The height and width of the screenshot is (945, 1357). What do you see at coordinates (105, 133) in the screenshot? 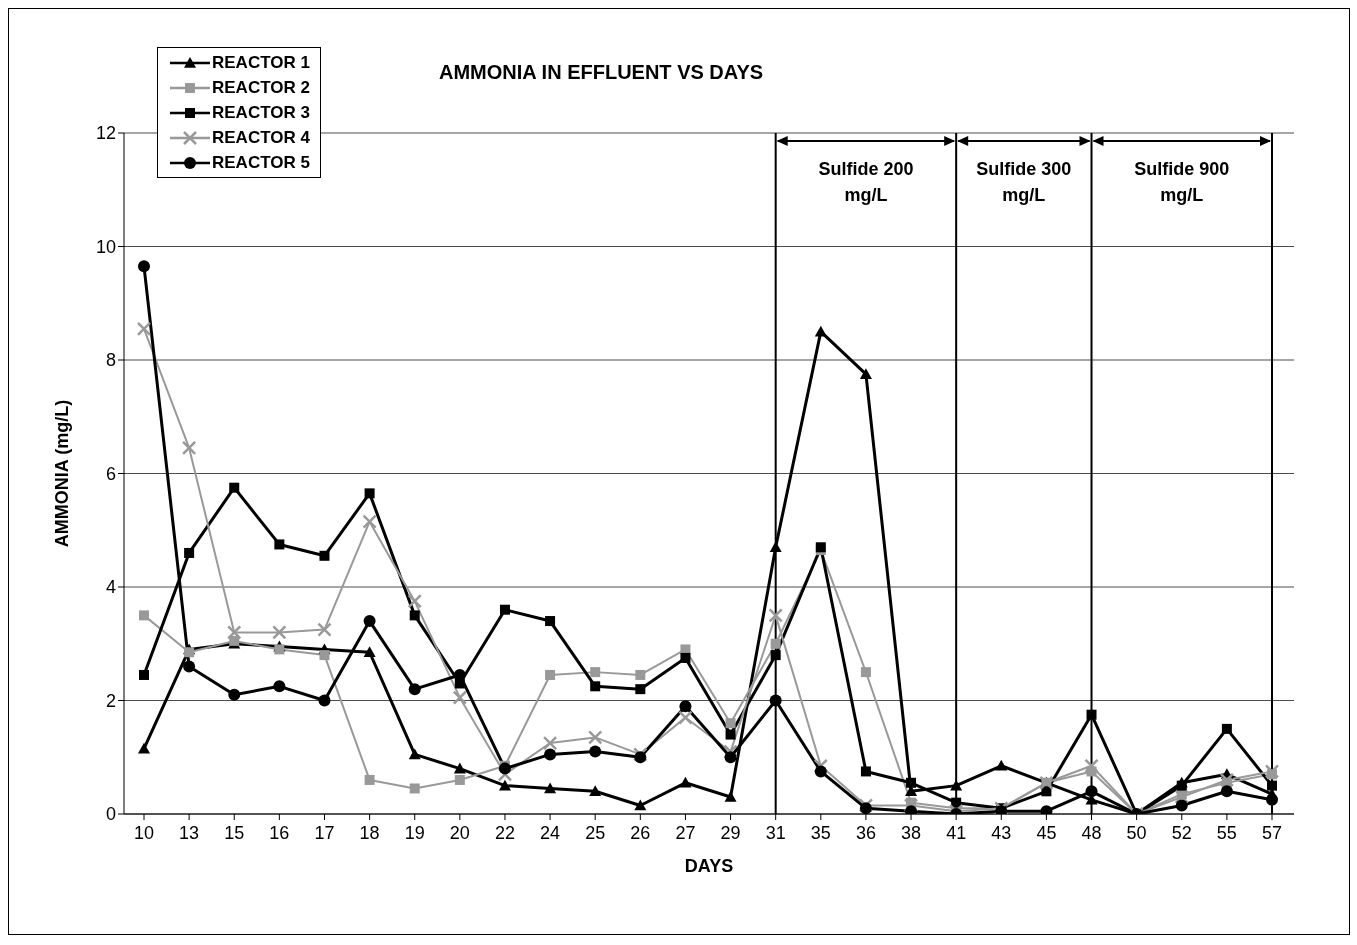
I see `y-tick-label: 12` at bounding box center [105, 133].